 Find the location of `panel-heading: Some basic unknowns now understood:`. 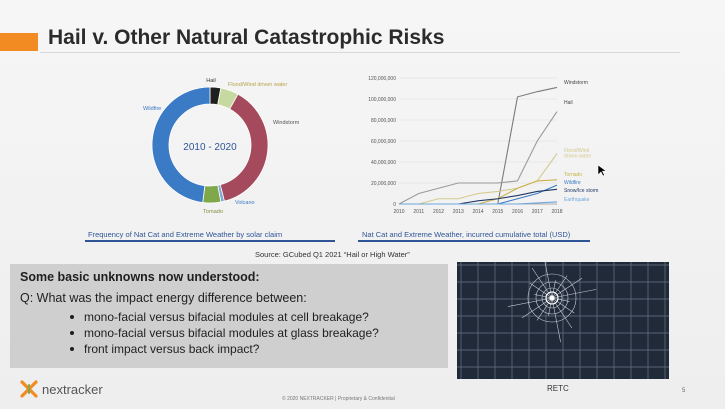

panel-heading: Some basic unknowns now understood: is located at coordinates (140, 277).